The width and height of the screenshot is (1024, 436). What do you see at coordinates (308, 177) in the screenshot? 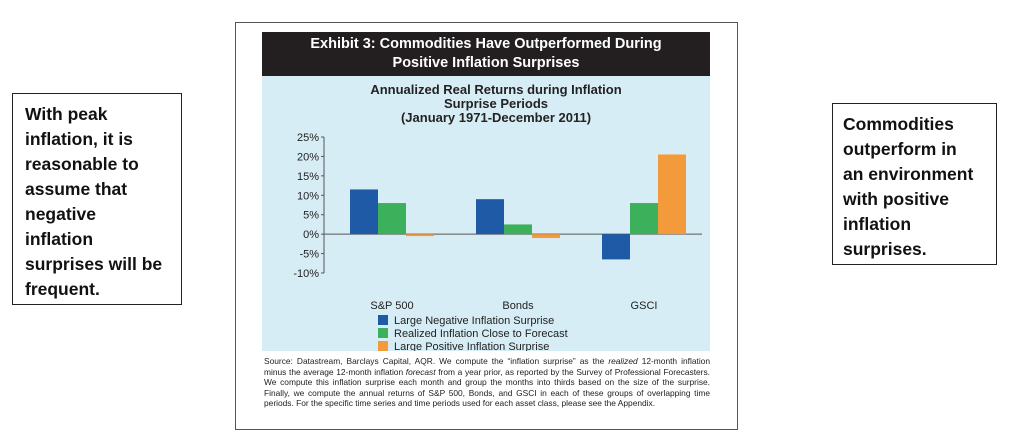
I see `y-tick-label: 15%` at bounding box center [308, 177].